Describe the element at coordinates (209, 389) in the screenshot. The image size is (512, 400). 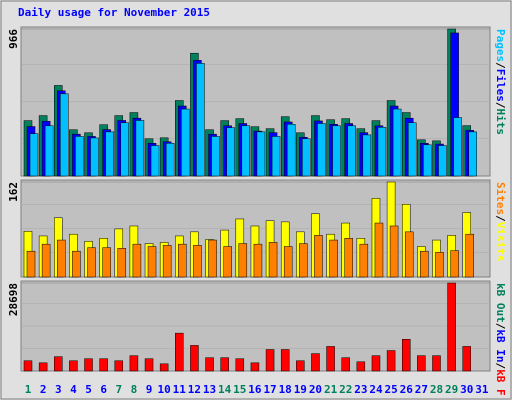
I see `x-tick-label: 13` at that location.